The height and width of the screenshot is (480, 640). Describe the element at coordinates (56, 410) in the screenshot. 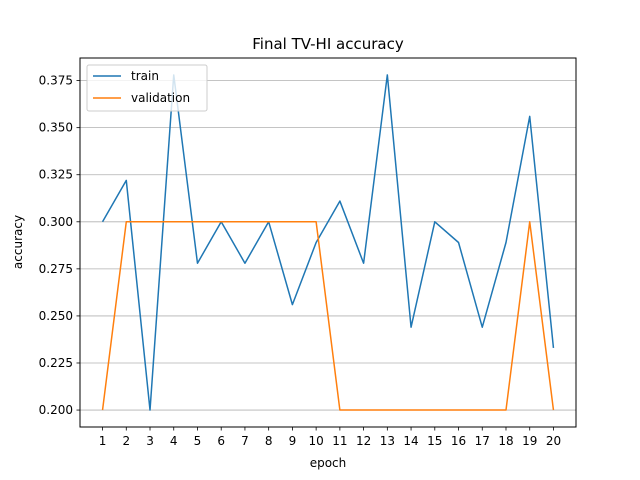

I see `y-tick-label: 0.200` at that location.